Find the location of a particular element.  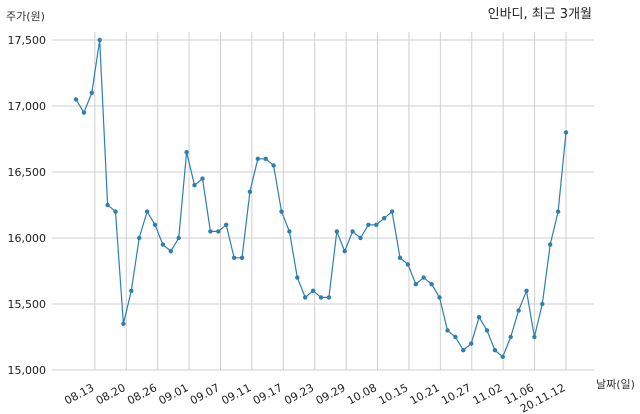

chart-title: 인바디, 최근 3개월 is located at coordinates (540, 14).